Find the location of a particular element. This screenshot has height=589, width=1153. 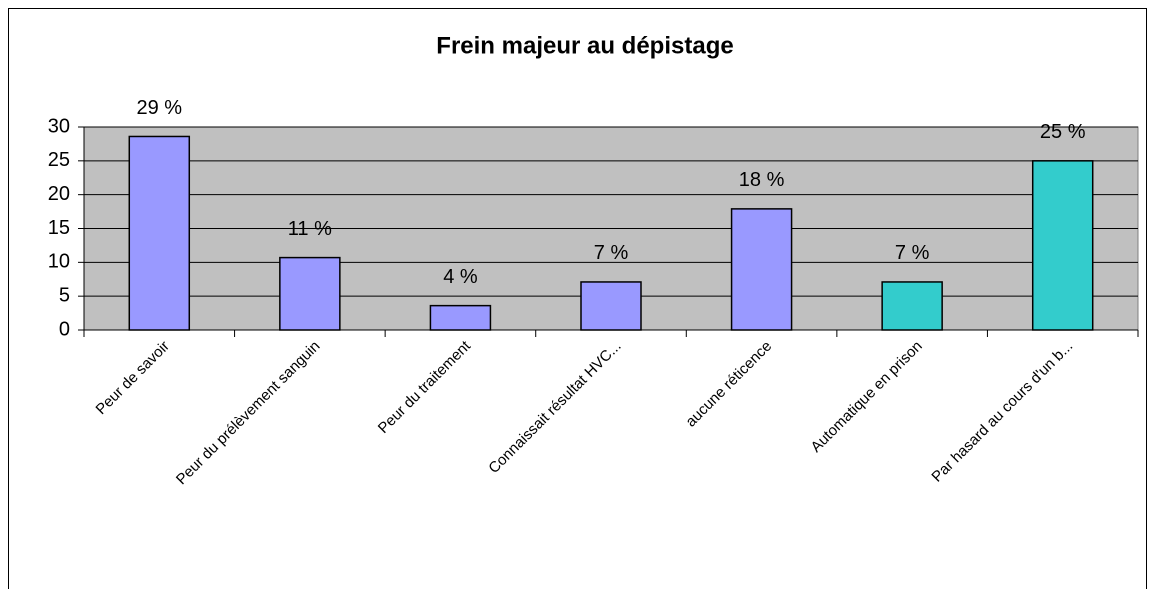

y-tick-label: 30 is located at coordinates (59, 126).